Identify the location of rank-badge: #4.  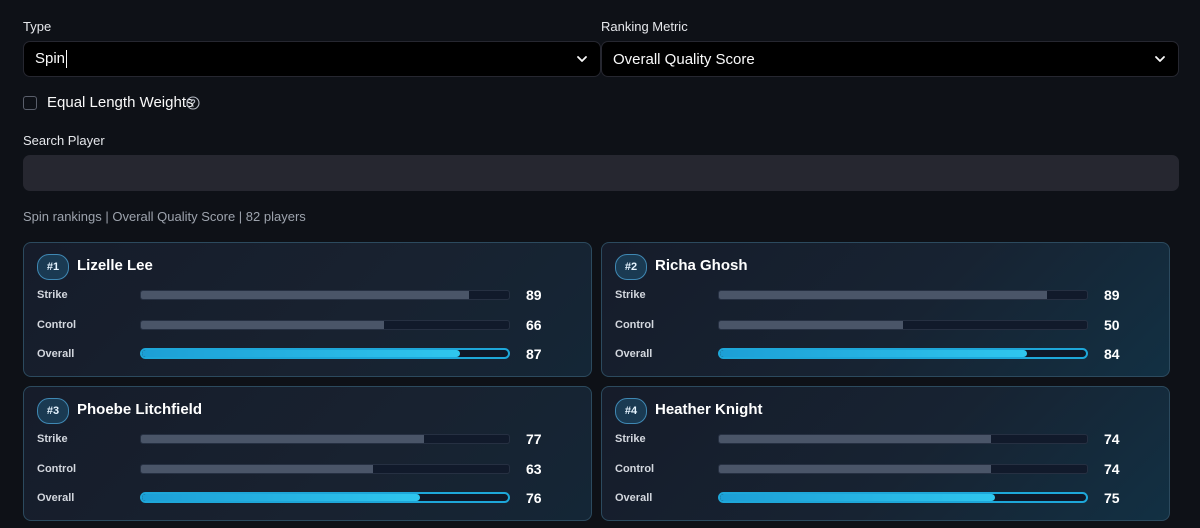
(631, 411).